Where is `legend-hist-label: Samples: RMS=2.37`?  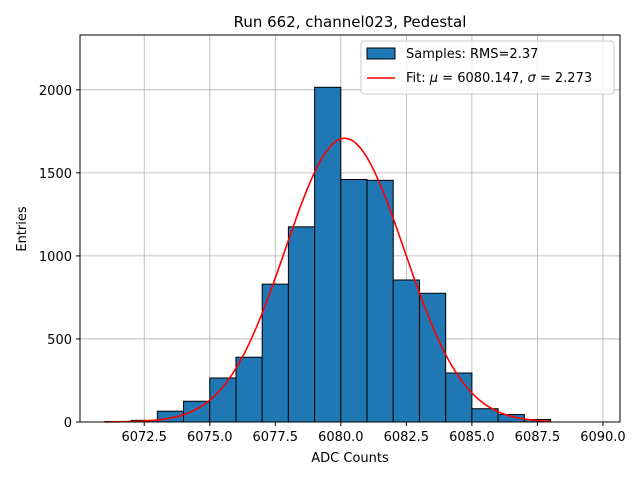
legend-hist-label: Samples: RMS=2.37 is located at coordinates (472, 54).